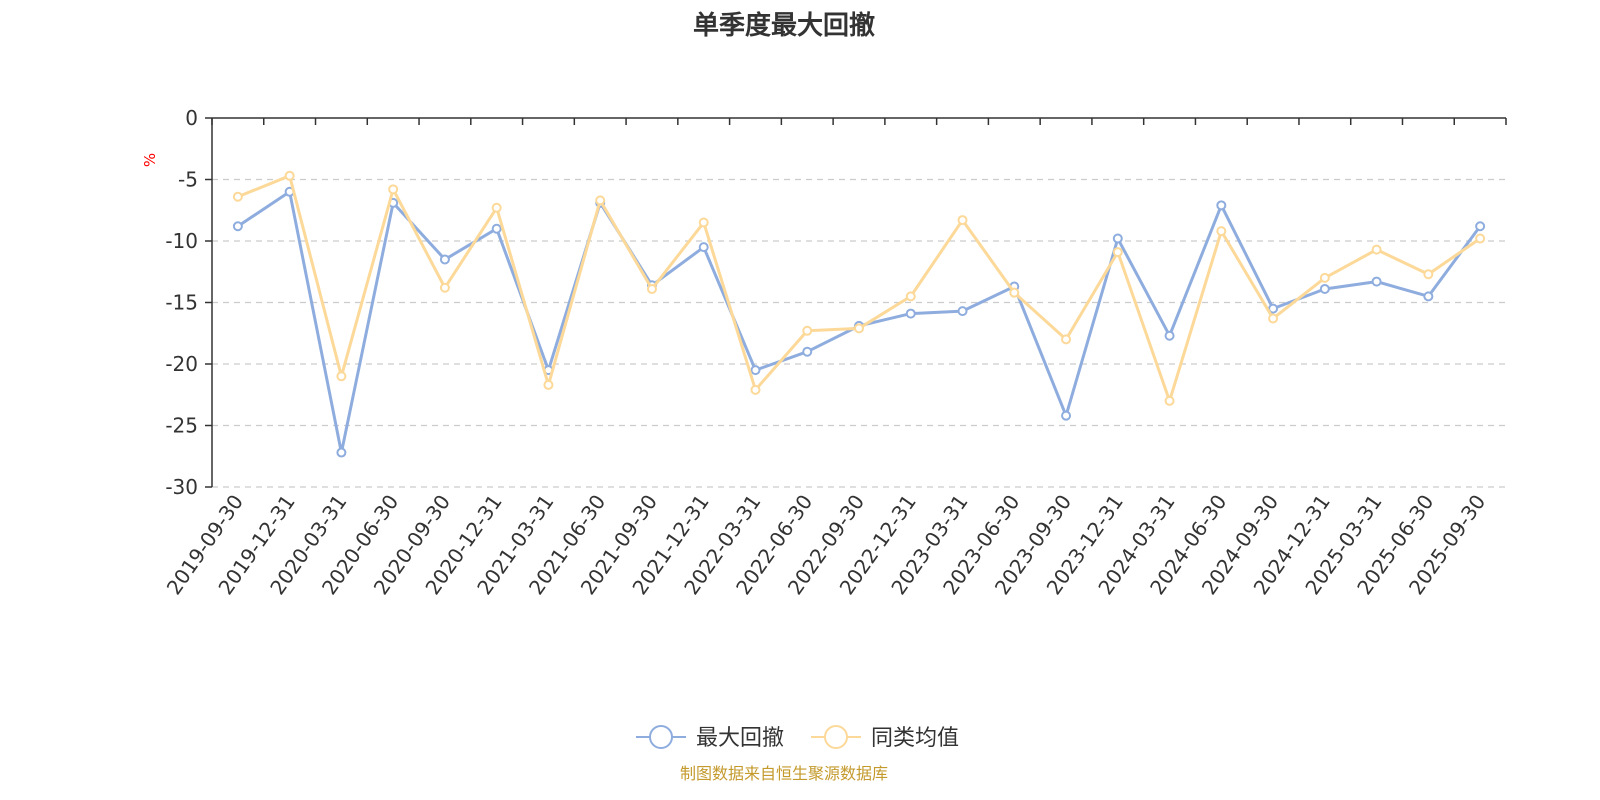 The image size is (1600, 800). Describe the element at coordinates (797, 738) in the screenshot. I see `legend: 最大回撤 同类均值` at that location.